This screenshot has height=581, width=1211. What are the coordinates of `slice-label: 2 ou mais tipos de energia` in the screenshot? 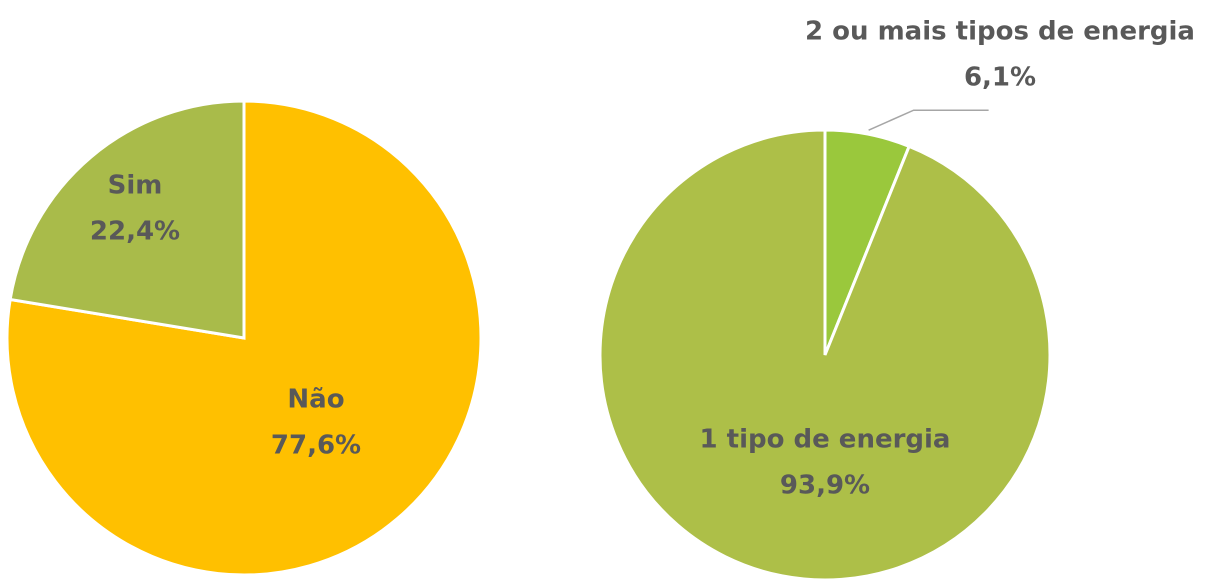 It's located at (1000, 32).